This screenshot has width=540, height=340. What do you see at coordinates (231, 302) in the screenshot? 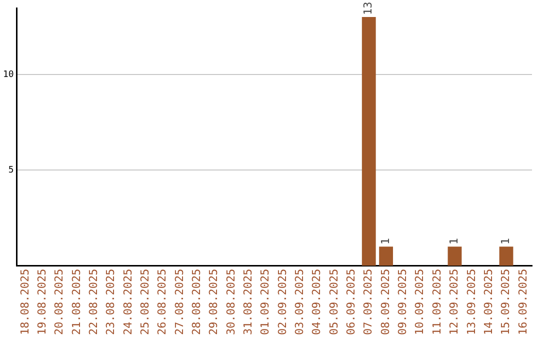
I see `x-tick-label: 30.08.2025` at bounding box center [231, 302].